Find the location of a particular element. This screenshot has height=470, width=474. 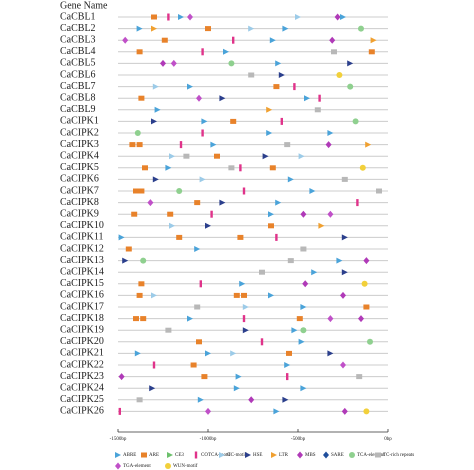

gene-name: CaCIPK6 is located at coordinates (79, 179).